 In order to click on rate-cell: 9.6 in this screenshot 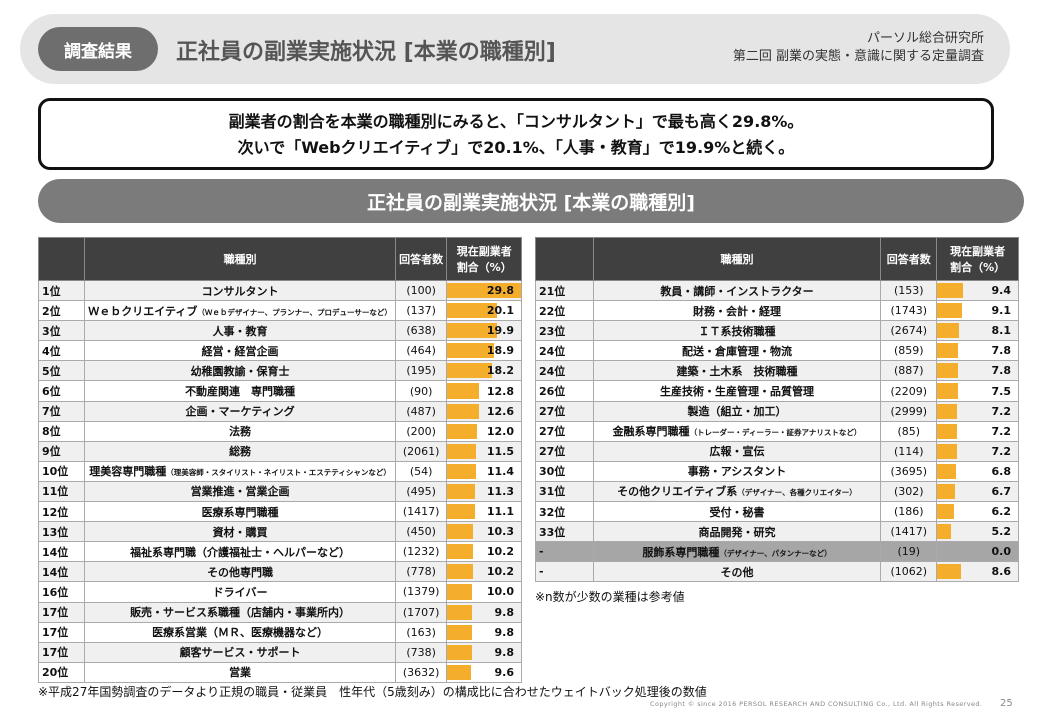, I will do `click(484, 672)`.